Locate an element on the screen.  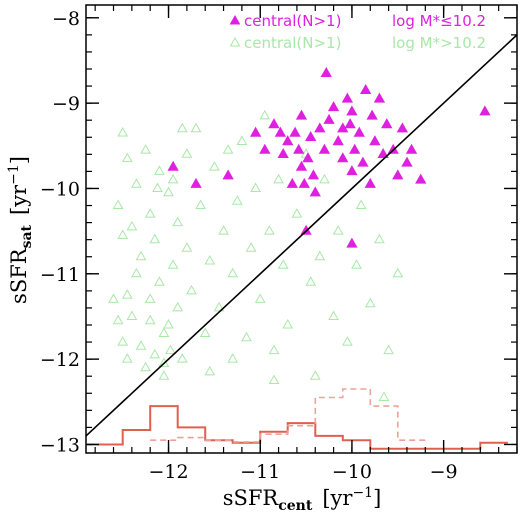
histogram-solid is located at coordinates (297, 427).